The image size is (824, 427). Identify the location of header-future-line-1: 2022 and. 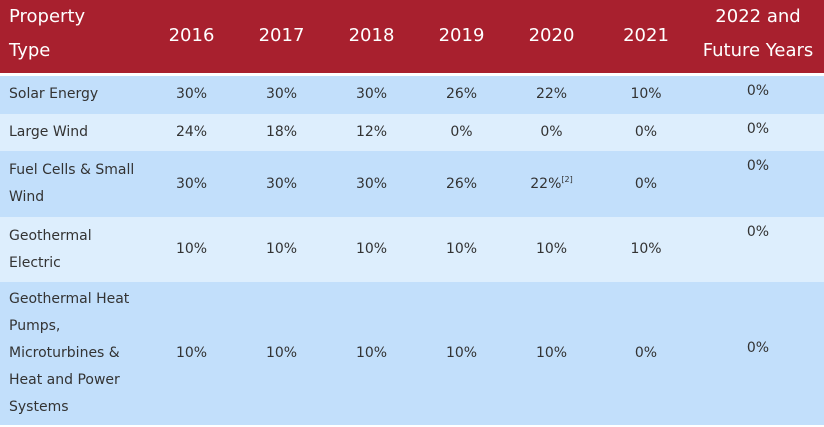
(758, 16).